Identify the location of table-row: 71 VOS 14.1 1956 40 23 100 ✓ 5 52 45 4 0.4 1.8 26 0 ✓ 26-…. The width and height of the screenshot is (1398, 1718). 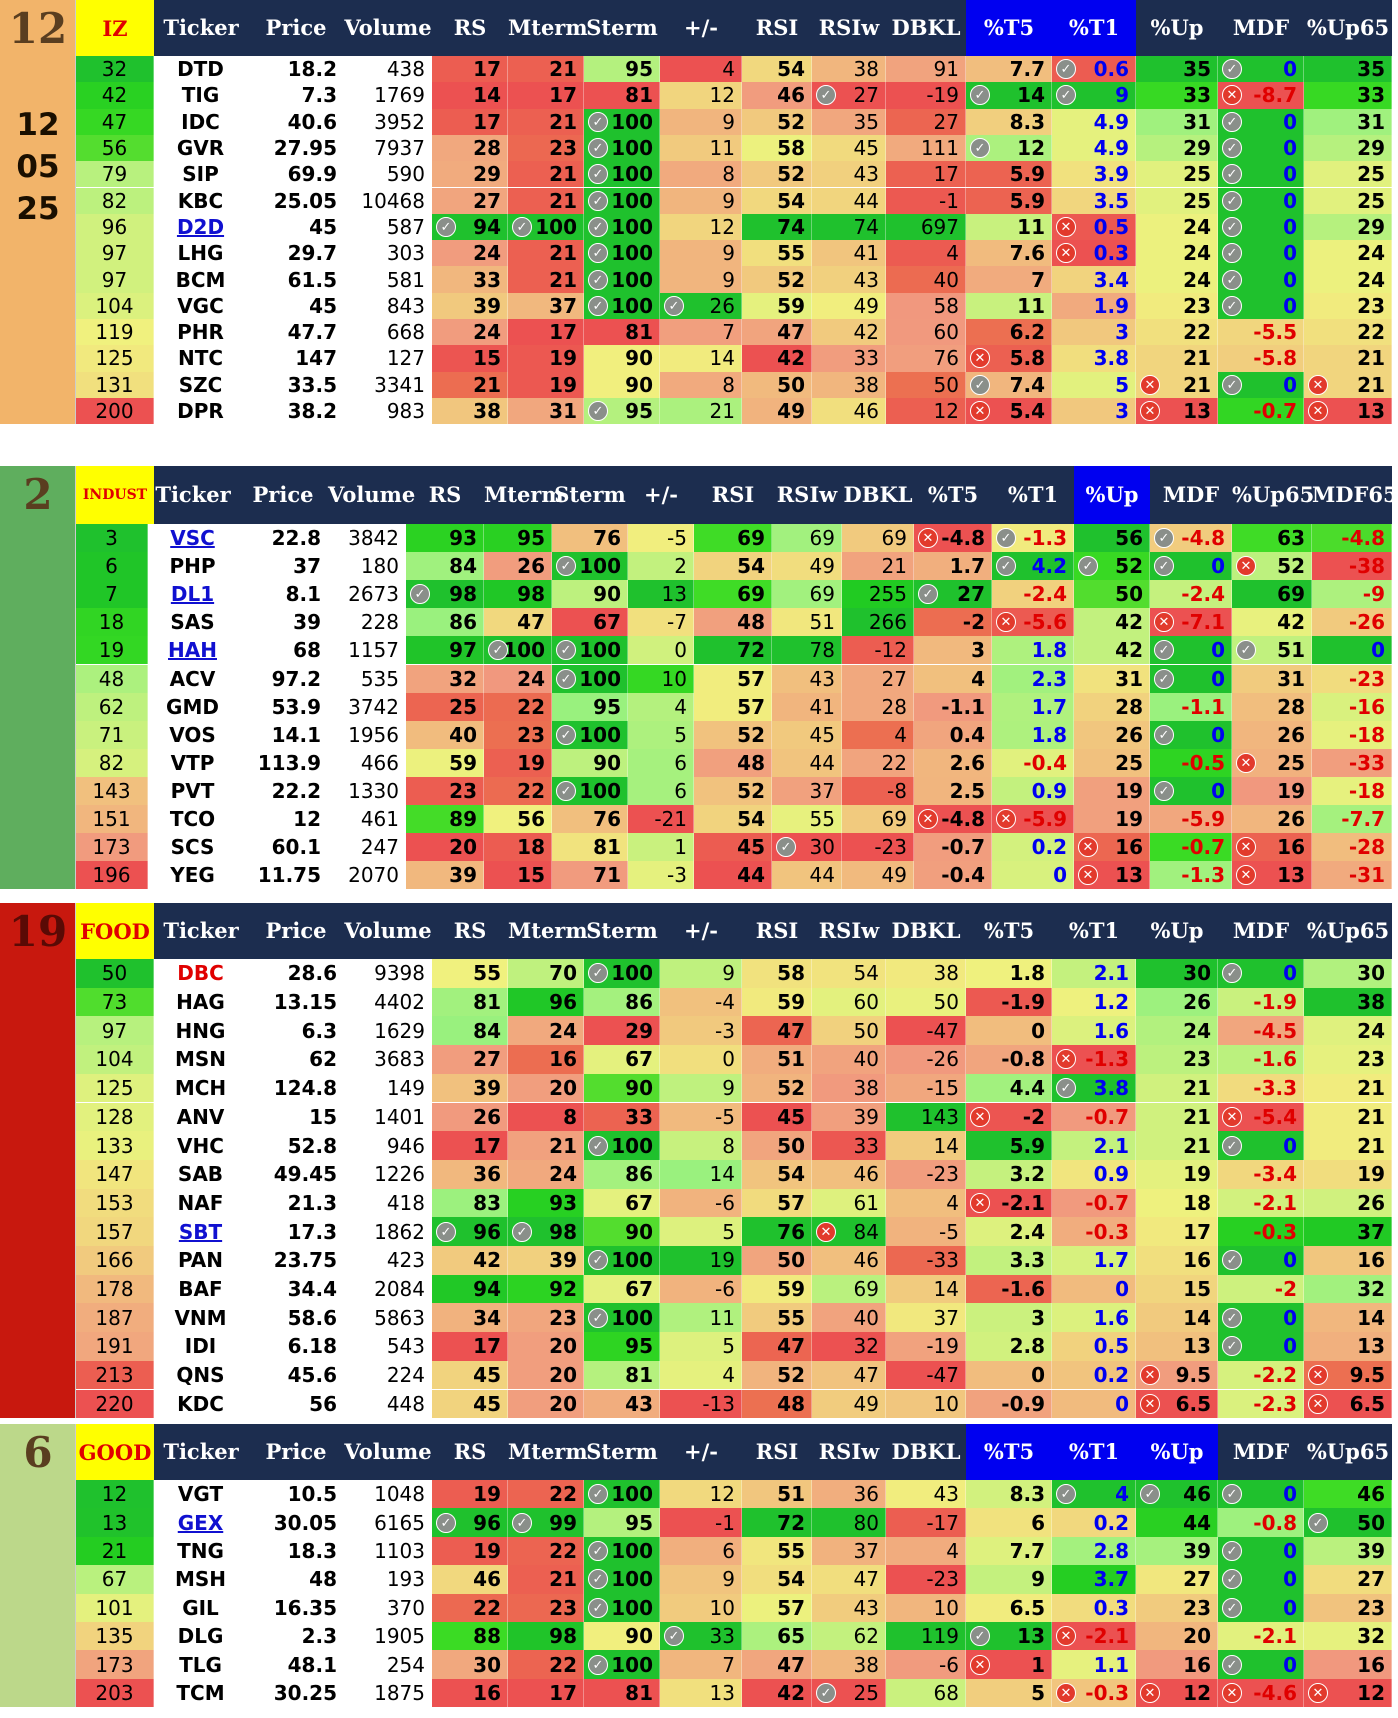
(734, 734).